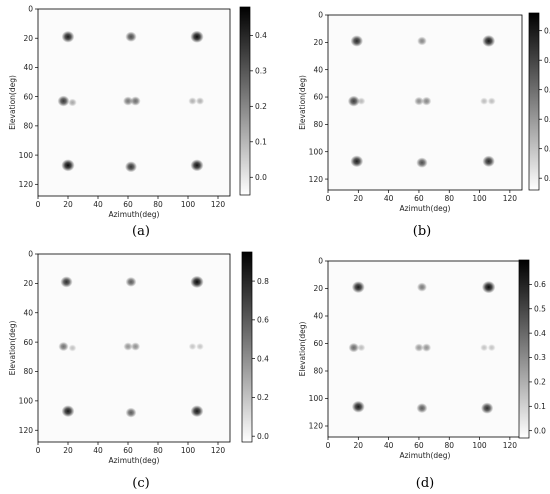  I want to click on panel-caption: (a), so click(141, 231).